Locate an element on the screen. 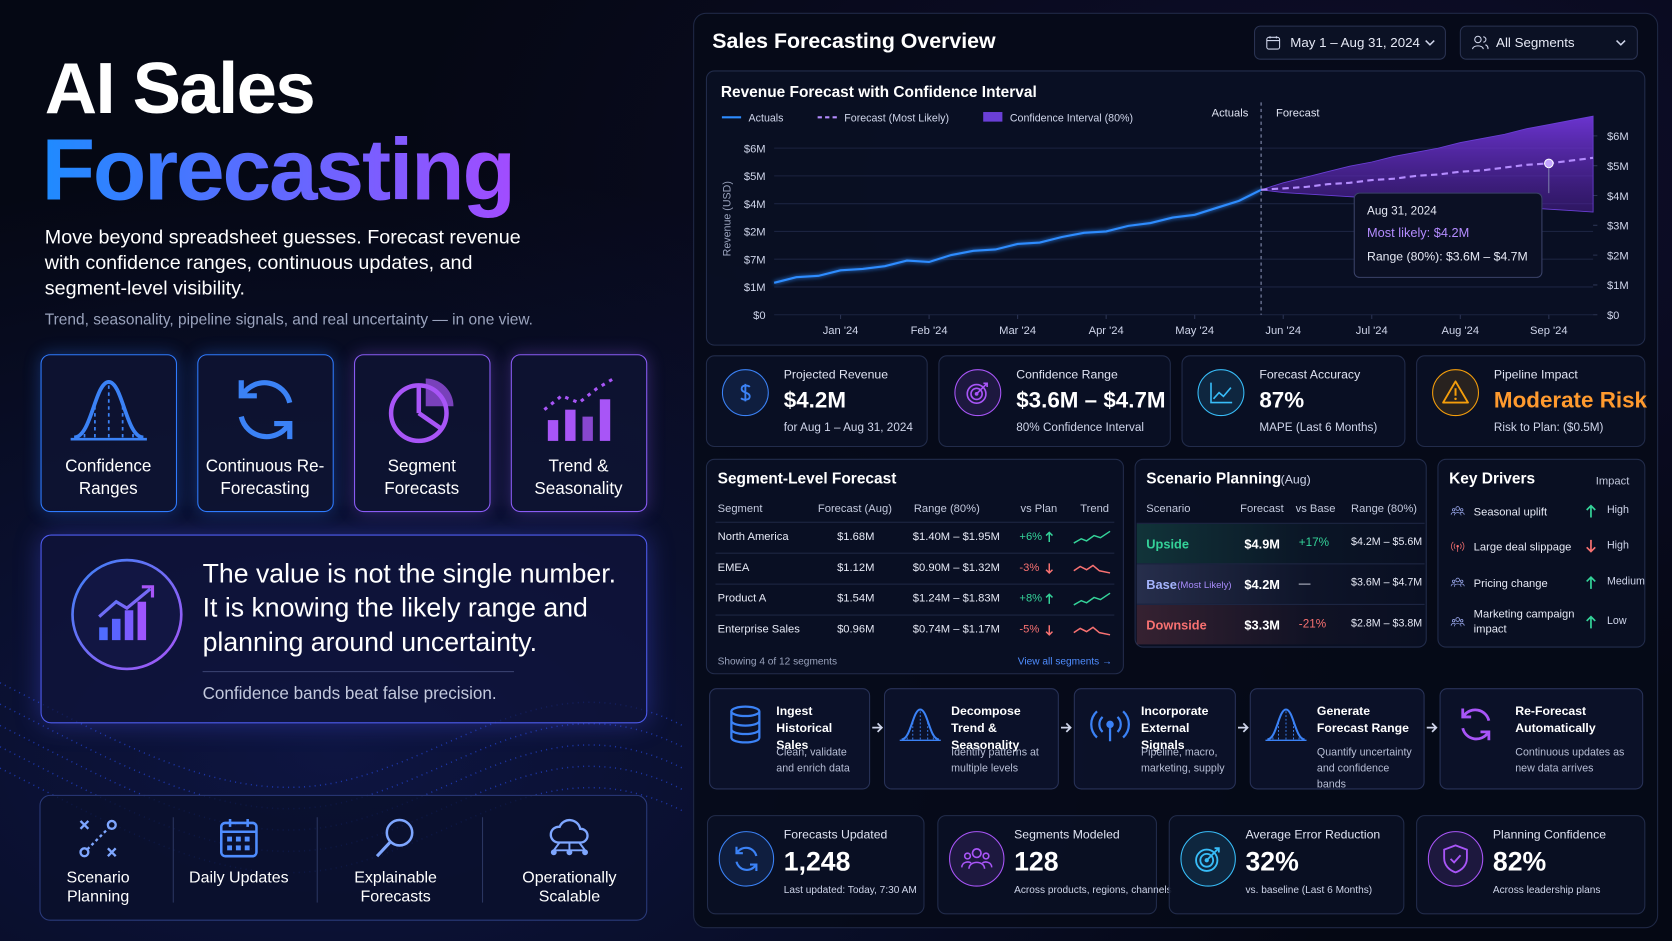 The height and width of the screenshot is (941, 1672). tooltip-box is located at coordinates (1448, 235).